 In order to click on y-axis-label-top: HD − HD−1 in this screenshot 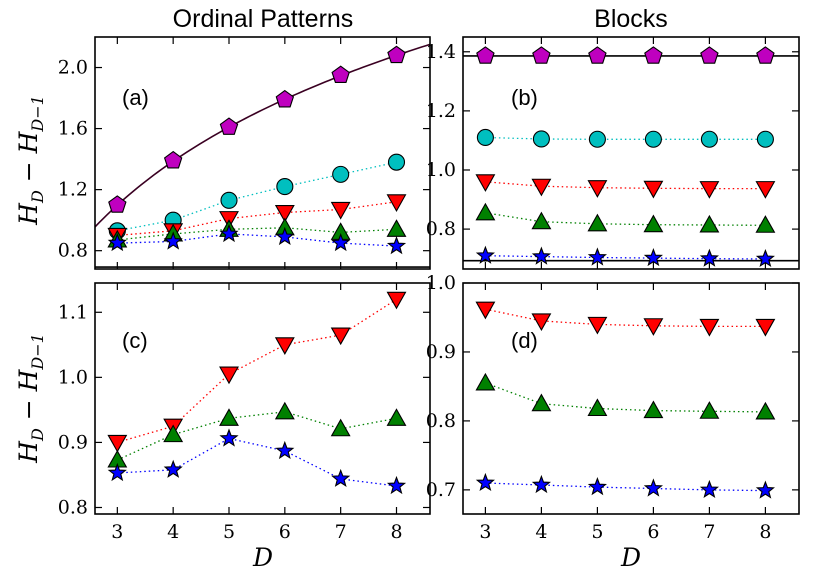, I will do `click(30, 160)`.